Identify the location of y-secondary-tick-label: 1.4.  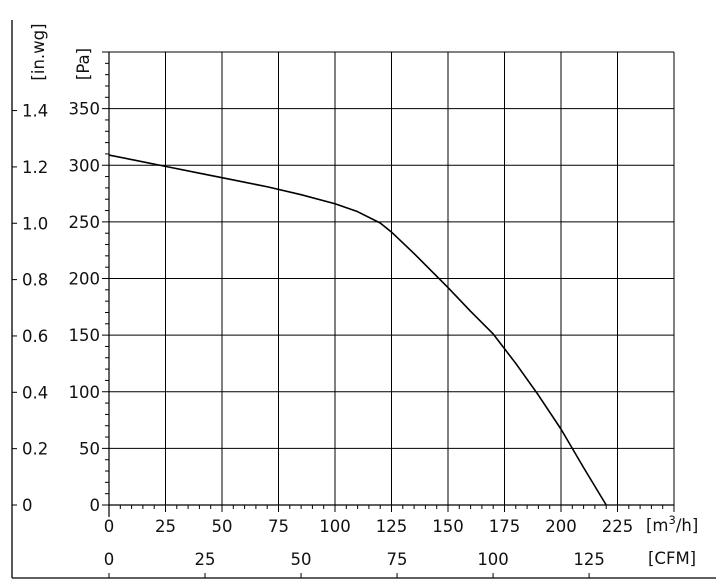
(35, 111).